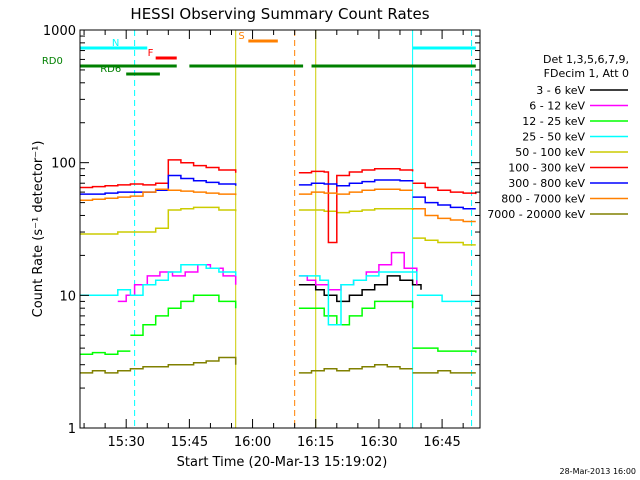  What do you see at coordinates (259, 53) in the screenshot?
I see `flag-bars: N F S RD0 RD6` at bounding box center [259, 53].